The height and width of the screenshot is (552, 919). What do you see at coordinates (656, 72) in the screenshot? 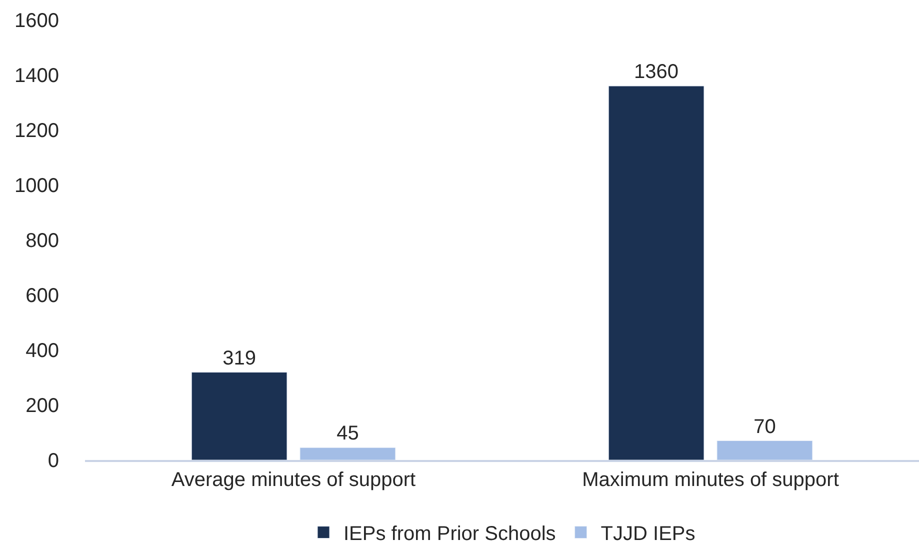
I see `data-label: 1360` at bounding box center [656, 72].